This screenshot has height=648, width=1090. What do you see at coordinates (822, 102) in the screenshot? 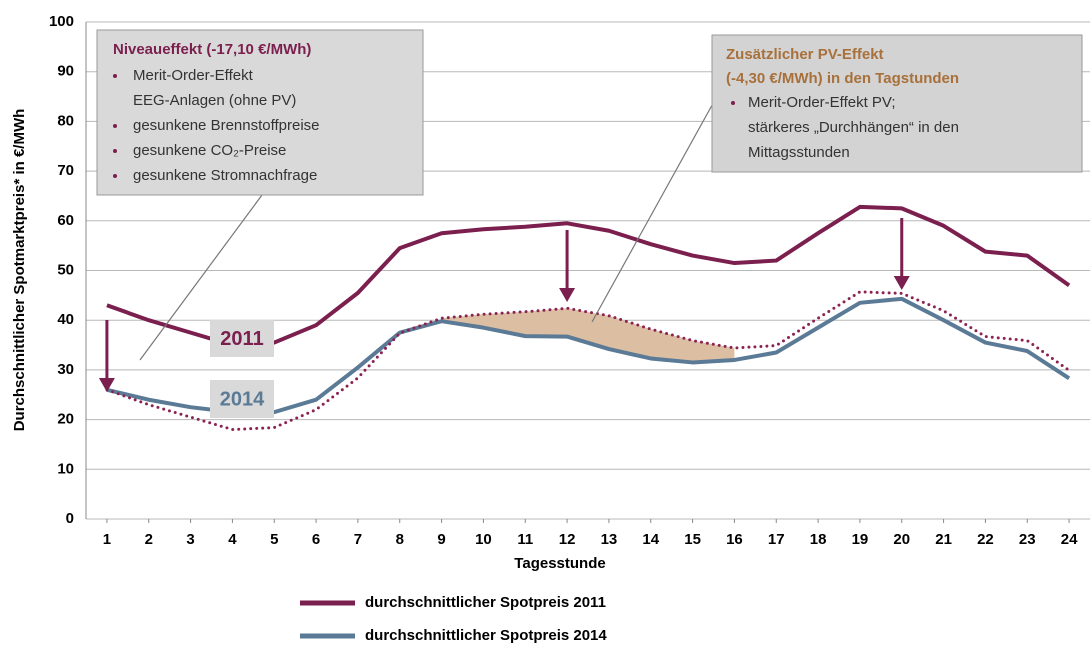
I see `annotation-text: Merit-Order-Effekt PV;` at bounding box center [822, 102].